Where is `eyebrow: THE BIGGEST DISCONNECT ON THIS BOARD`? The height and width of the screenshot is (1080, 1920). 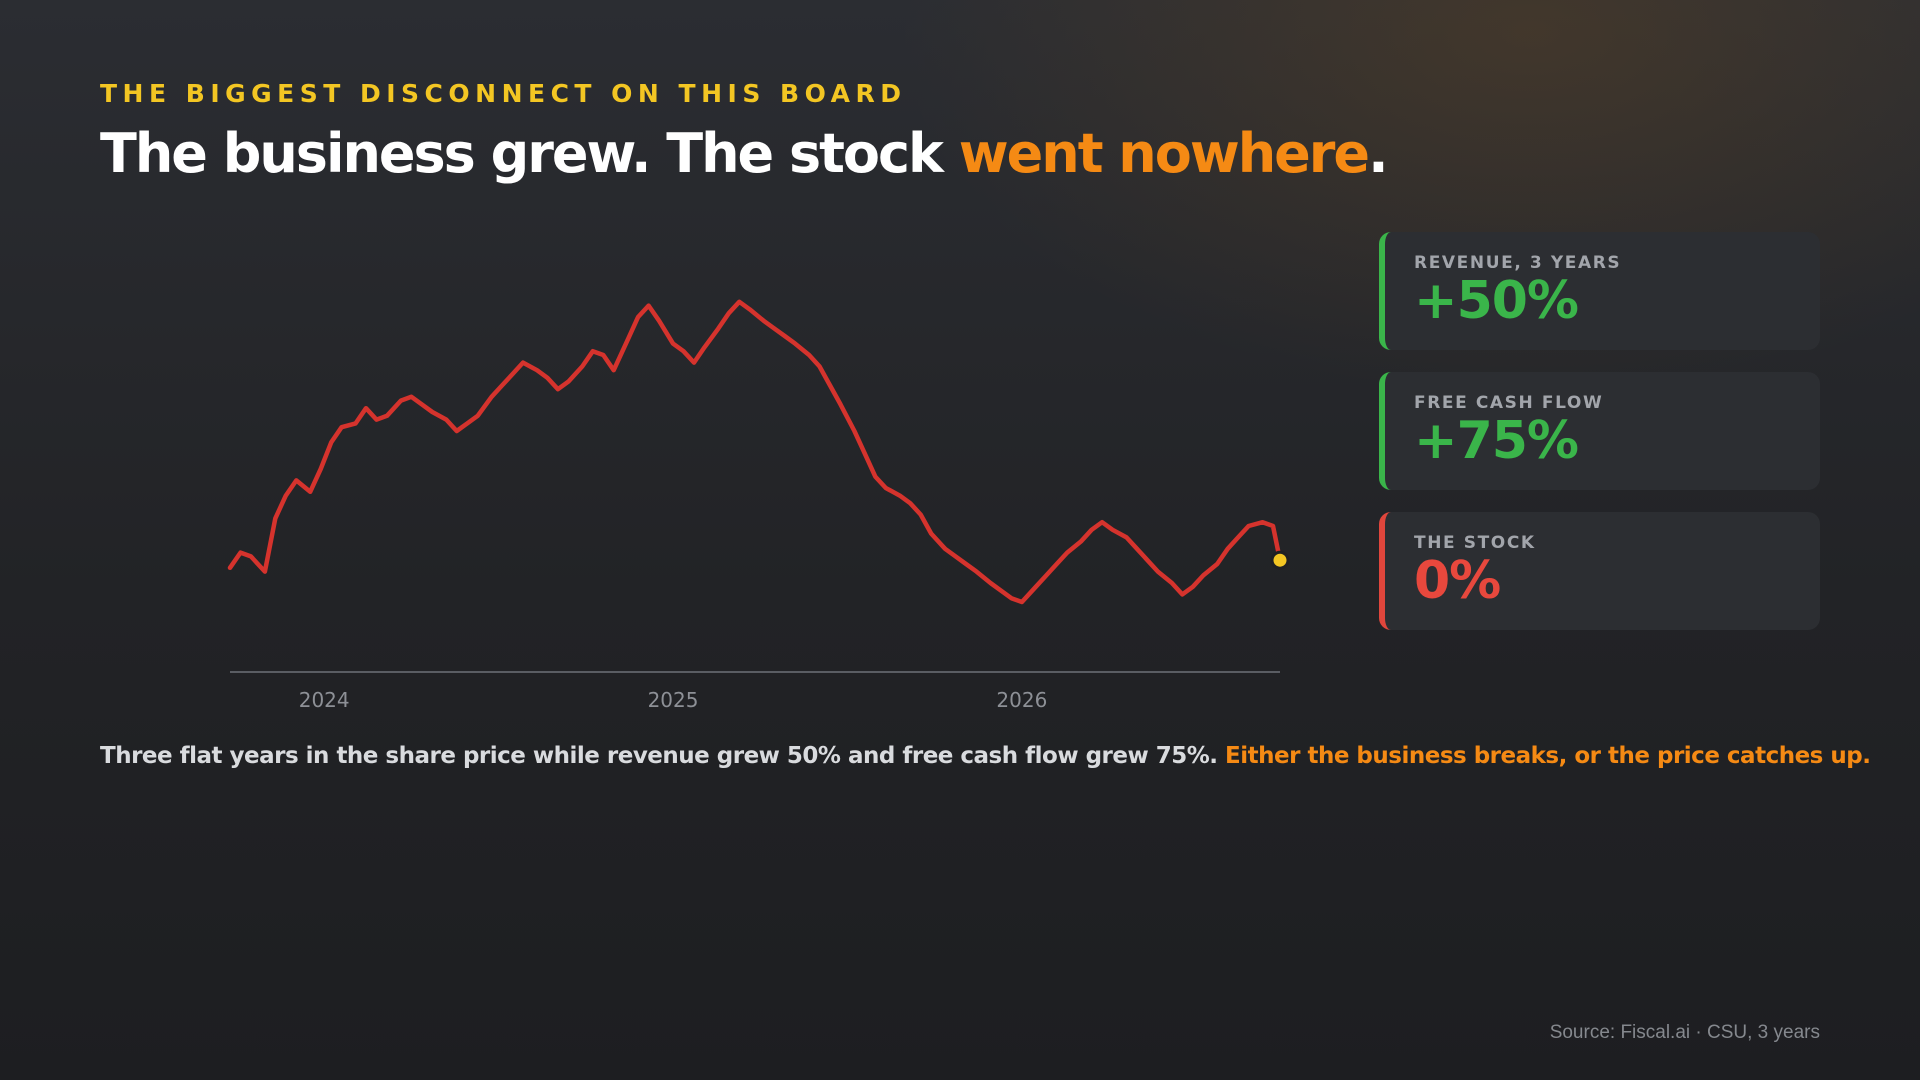
eyebrow: THE BIGGEST DISCONNECT ON THIS BOARD is located at coordinates (503, 93).